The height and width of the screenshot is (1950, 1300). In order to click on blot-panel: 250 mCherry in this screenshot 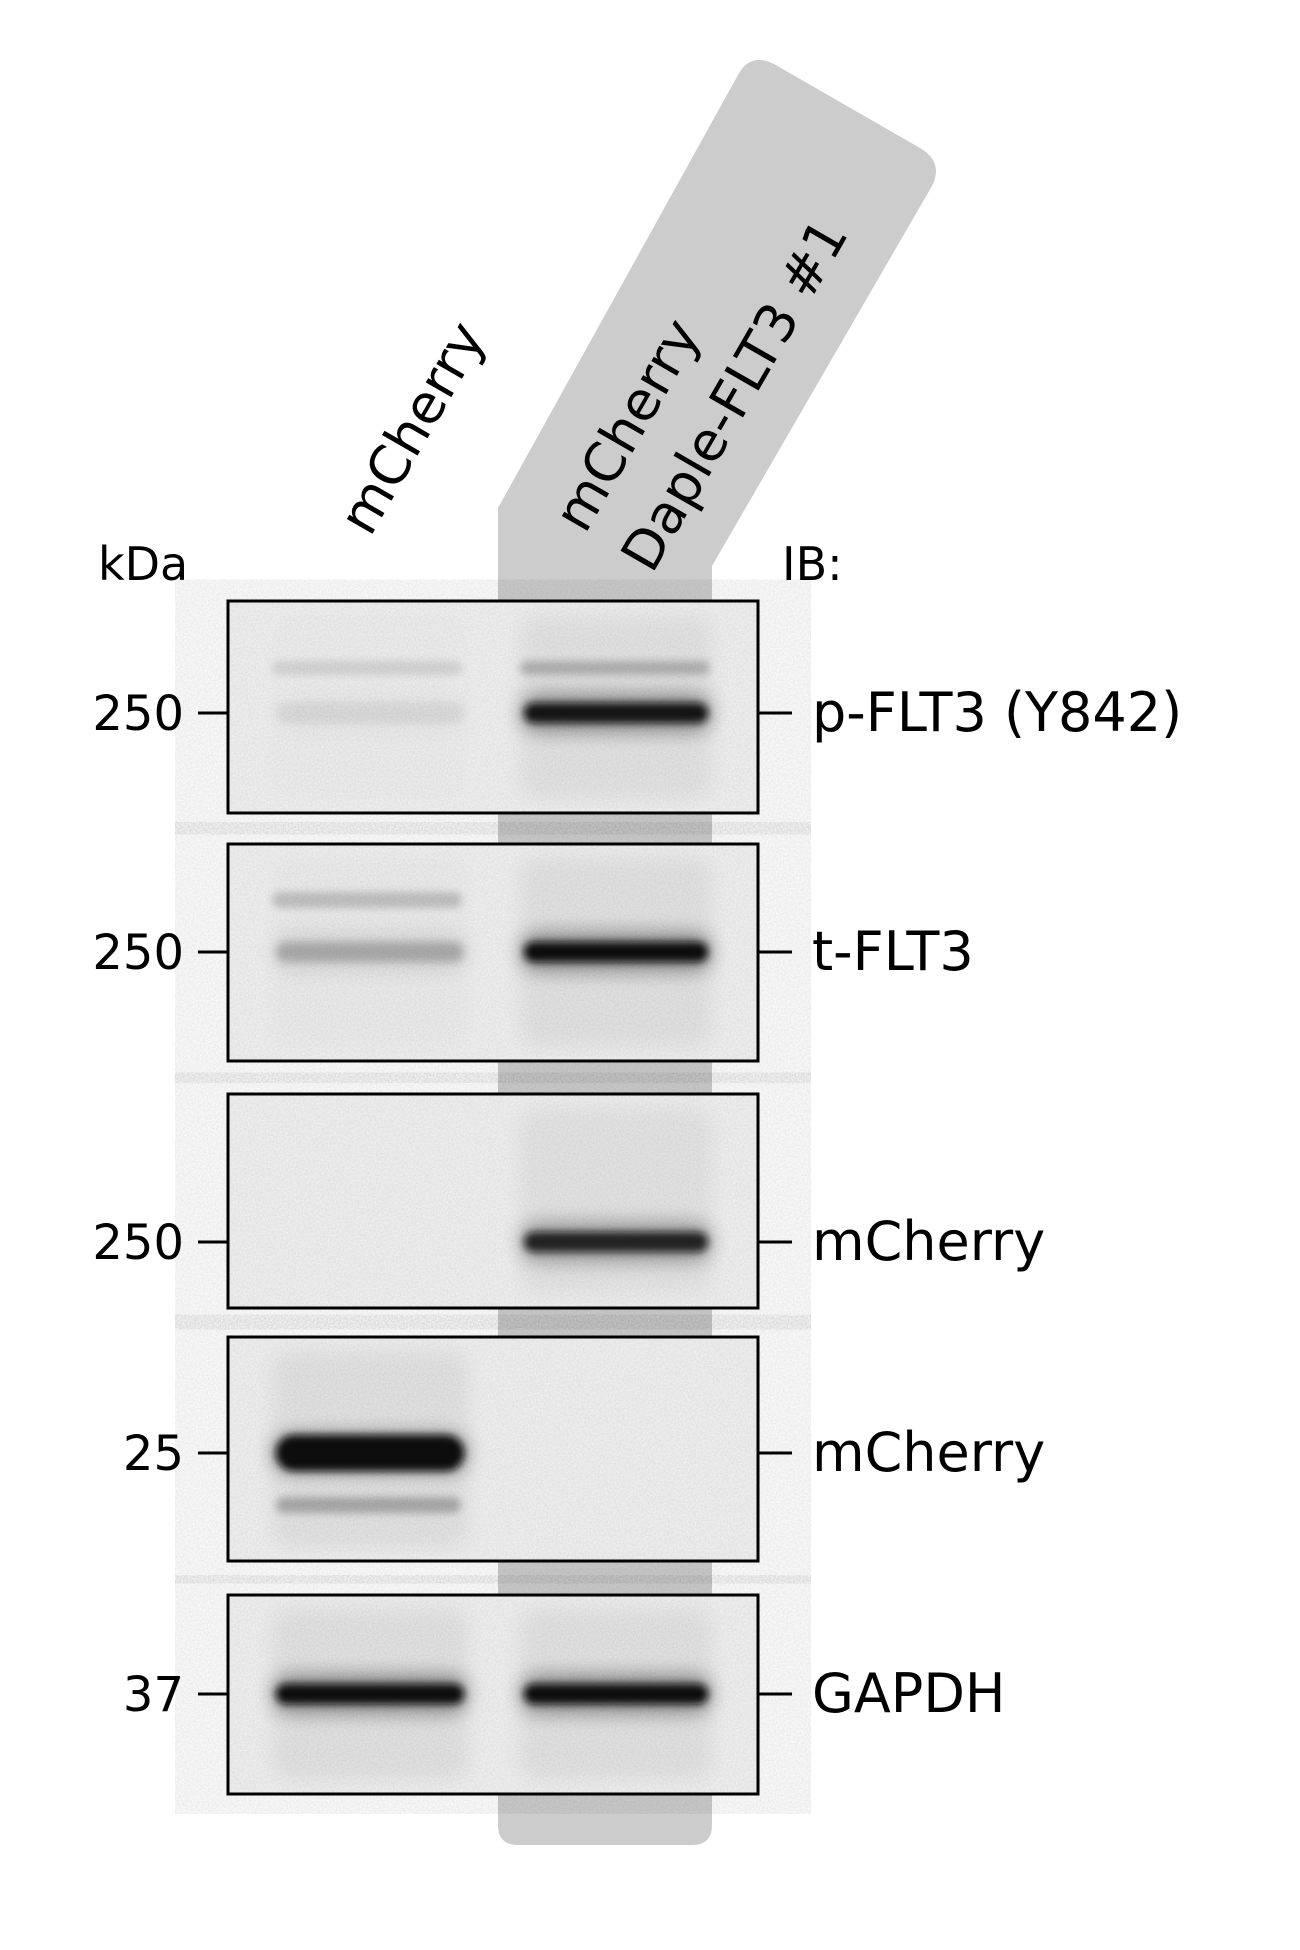, I will do `click(568, 1201)`.